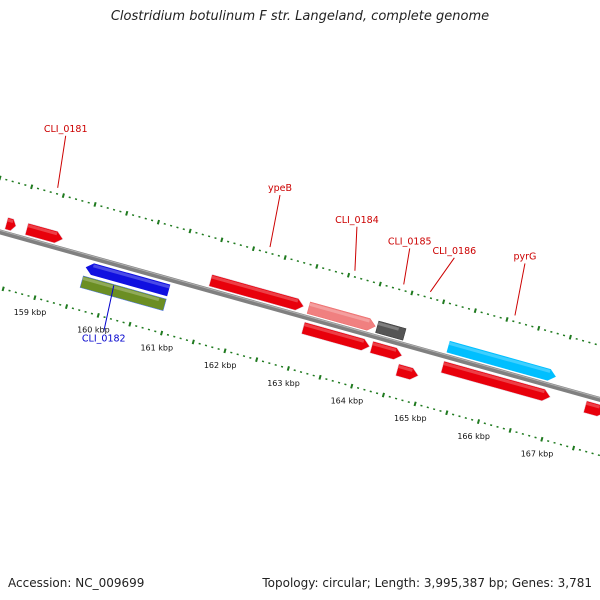 The height and width of the screenshot is (600, 600). Describe the element at coordinates (410, 418) in the screenshot. I see `scale-tick-label: 165 kbp` at that location.